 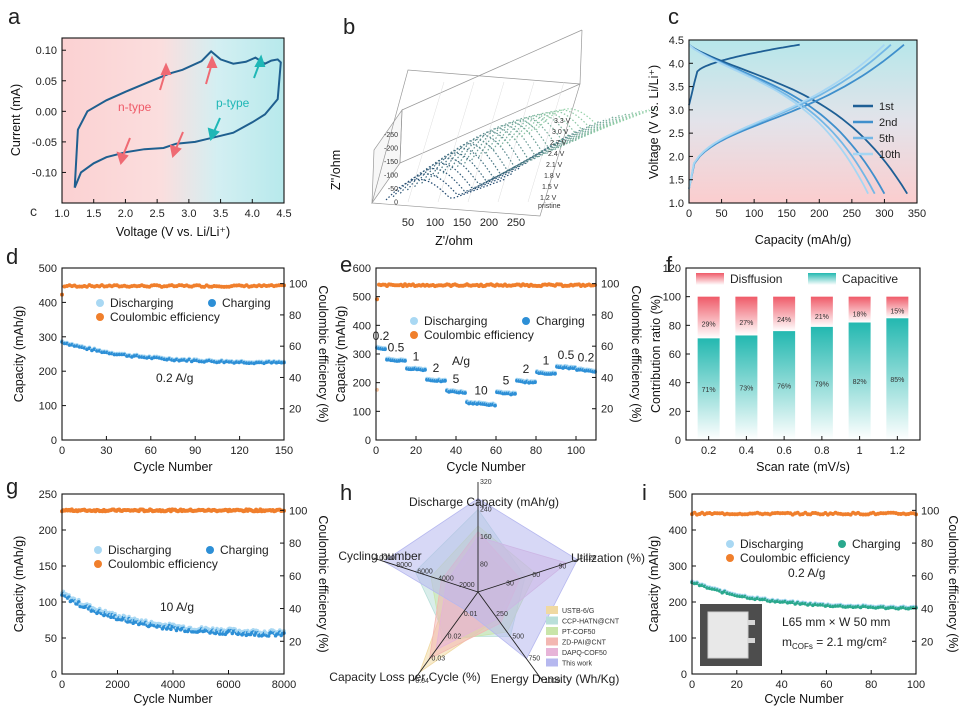 I want to click on diffusion-value-label: 27%, so click(x=746, y=323).